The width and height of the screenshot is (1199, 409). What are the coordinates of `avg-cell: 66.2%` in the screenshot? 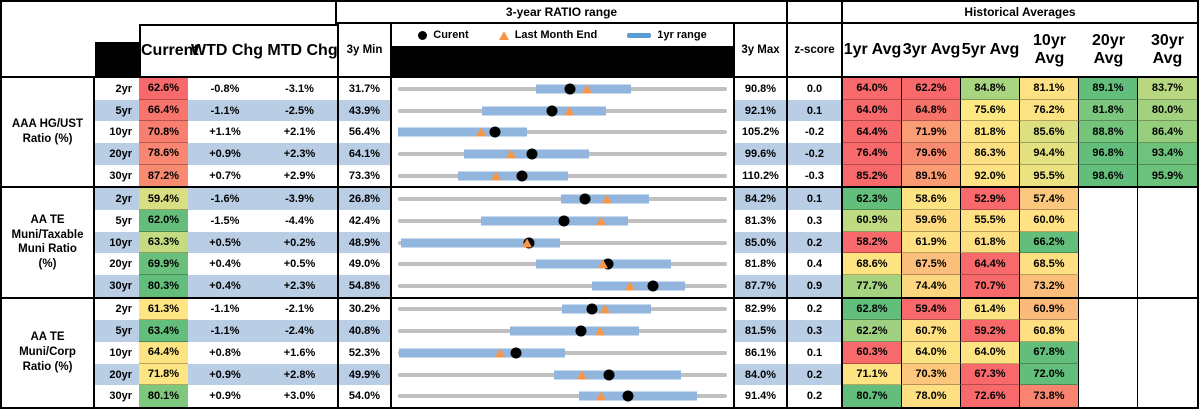 It's located at (1049, 242).